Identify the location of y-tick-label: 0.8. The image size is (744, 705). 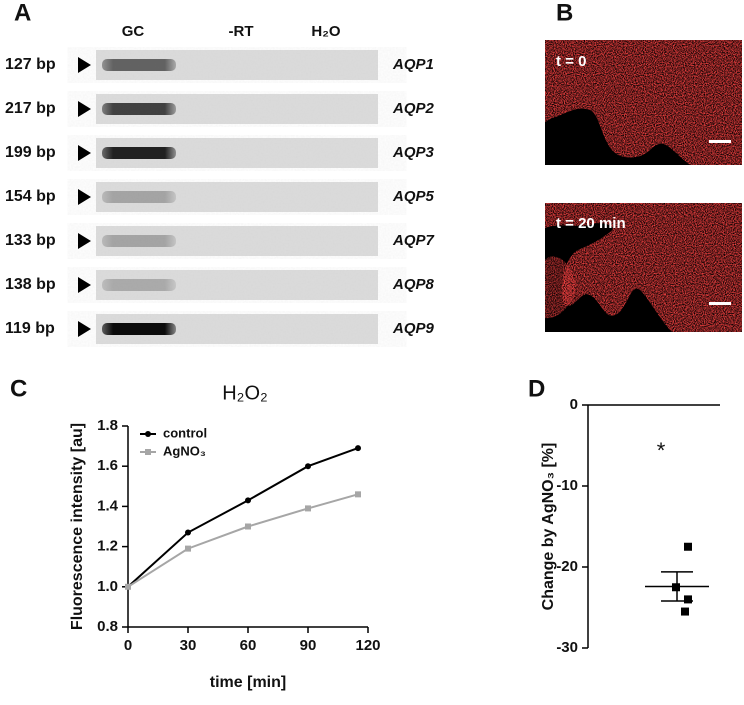
(107, 626).